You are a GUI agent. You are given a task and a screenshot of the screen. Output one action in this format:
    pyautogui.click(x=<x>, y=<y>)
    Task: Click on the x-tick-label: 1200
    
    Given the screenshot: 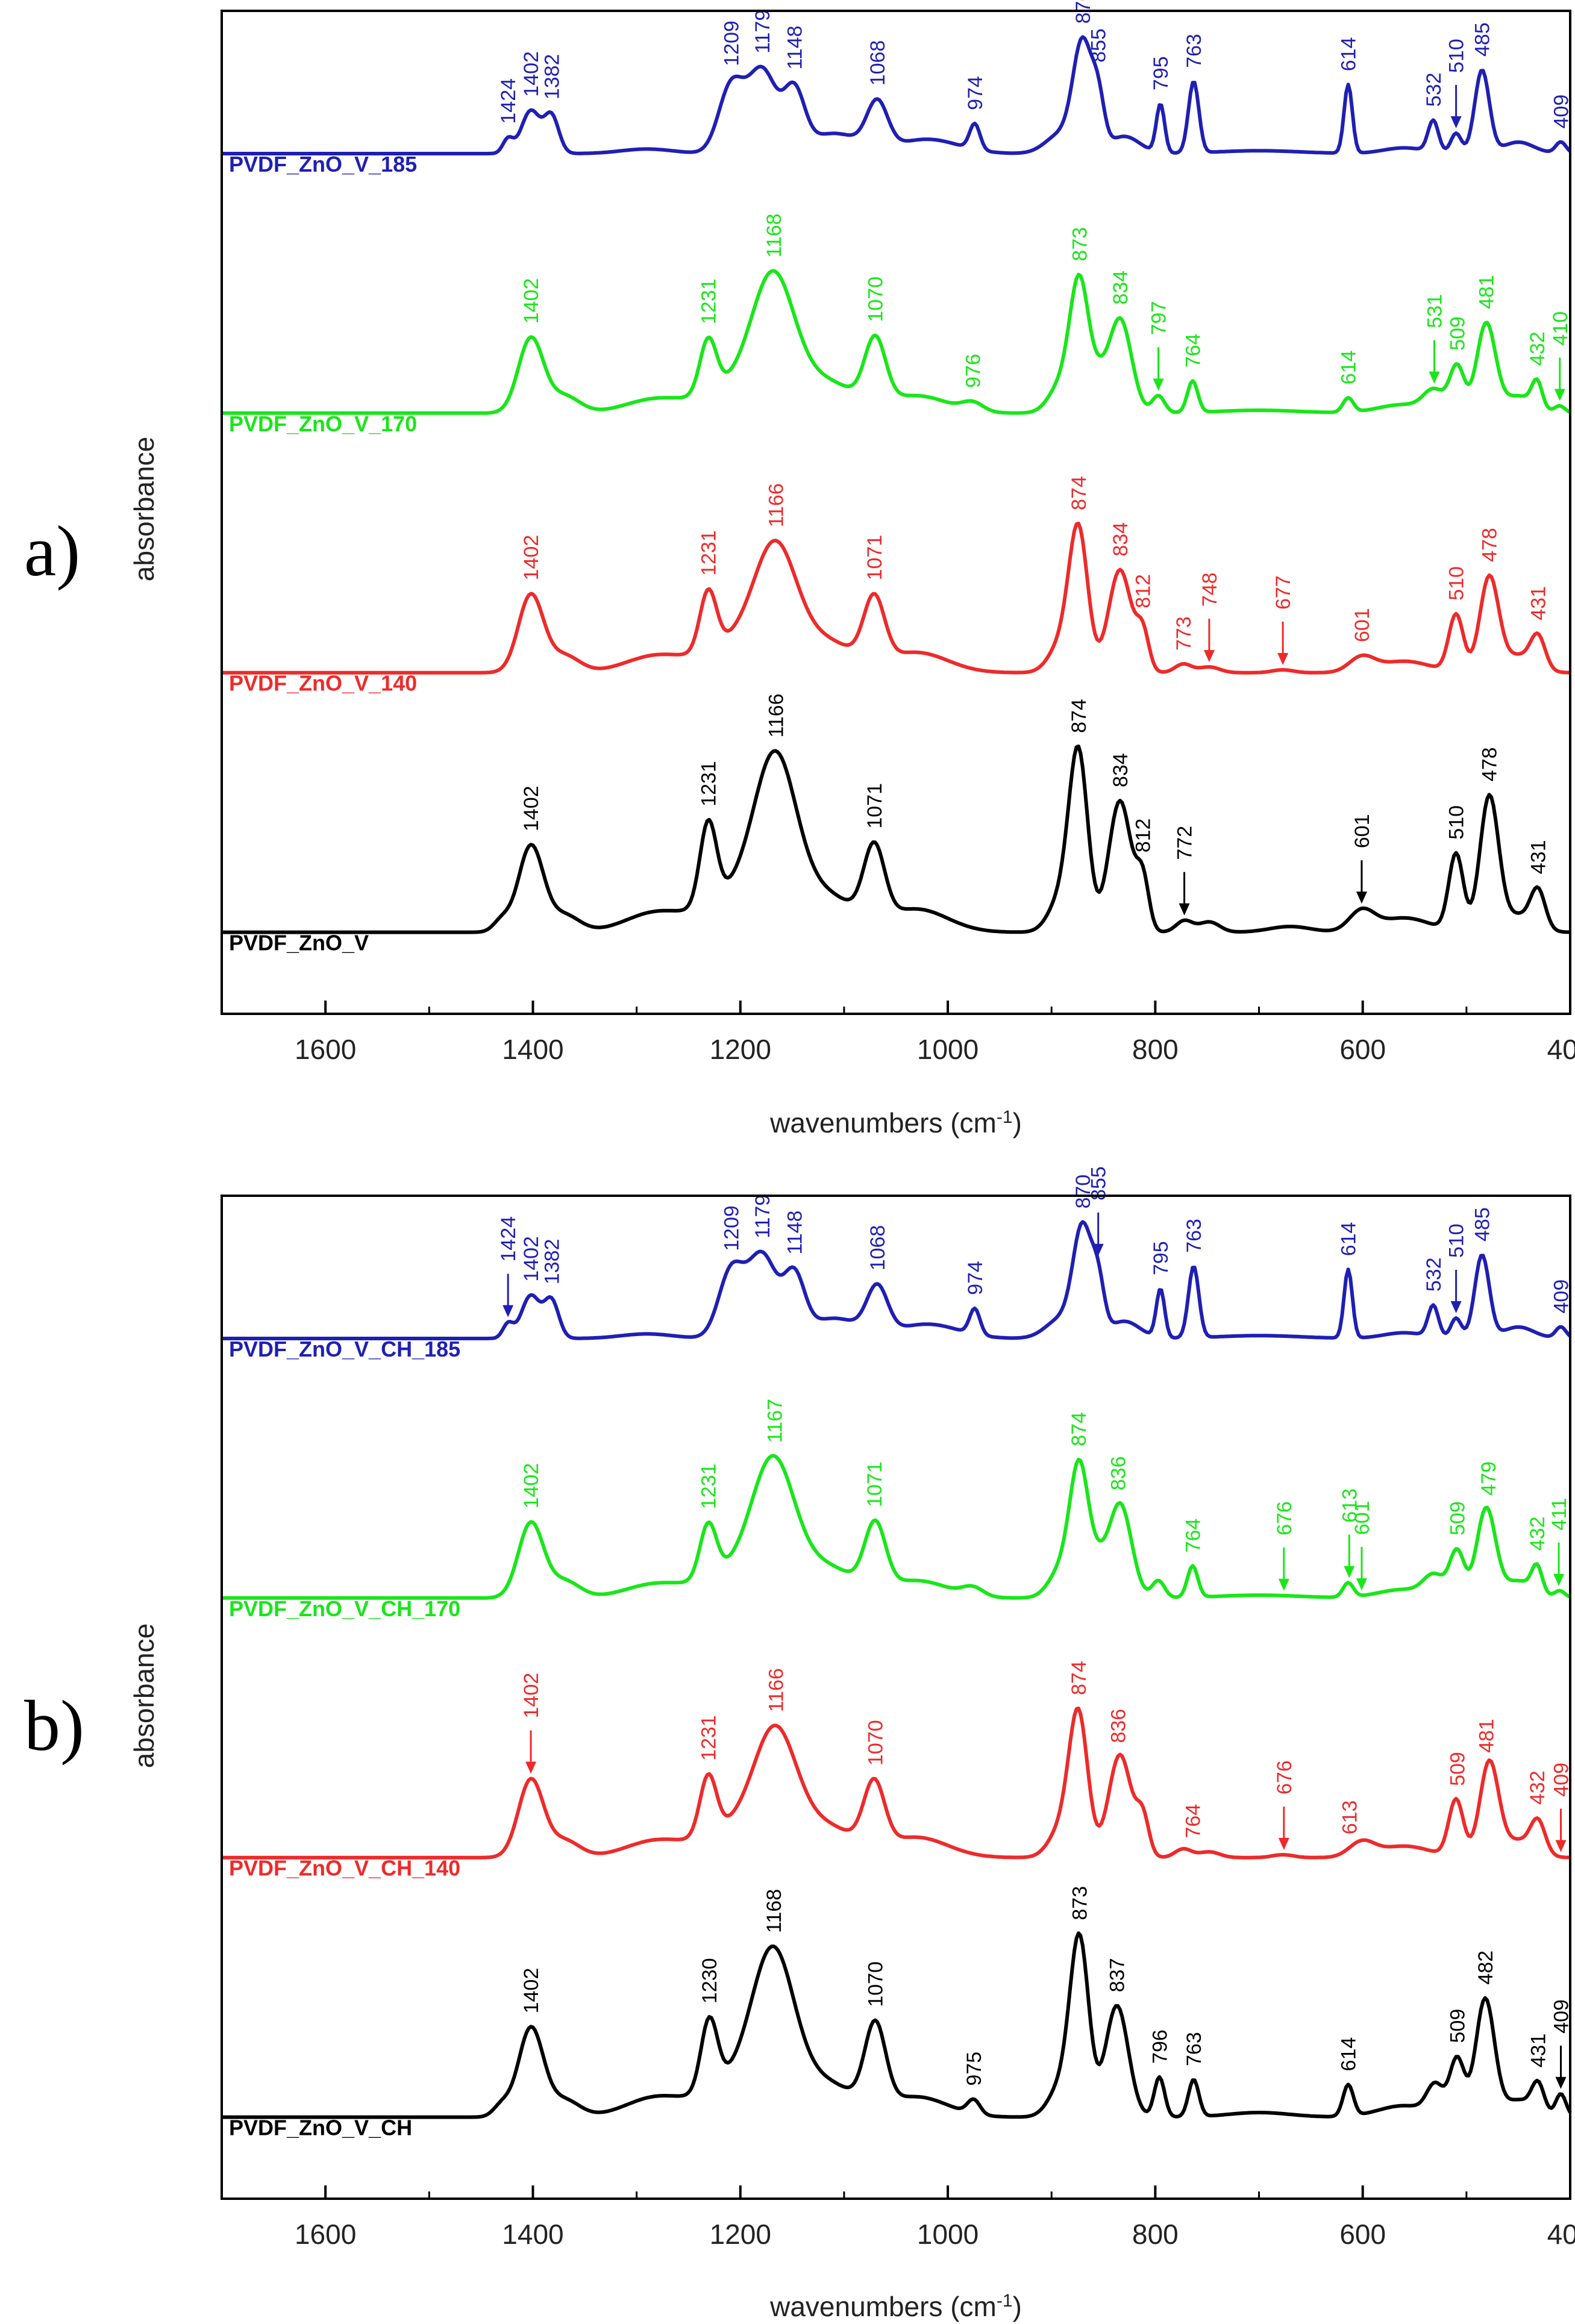 What is the action you would take?
    pyautogui.click(x=740, y=2234)
    